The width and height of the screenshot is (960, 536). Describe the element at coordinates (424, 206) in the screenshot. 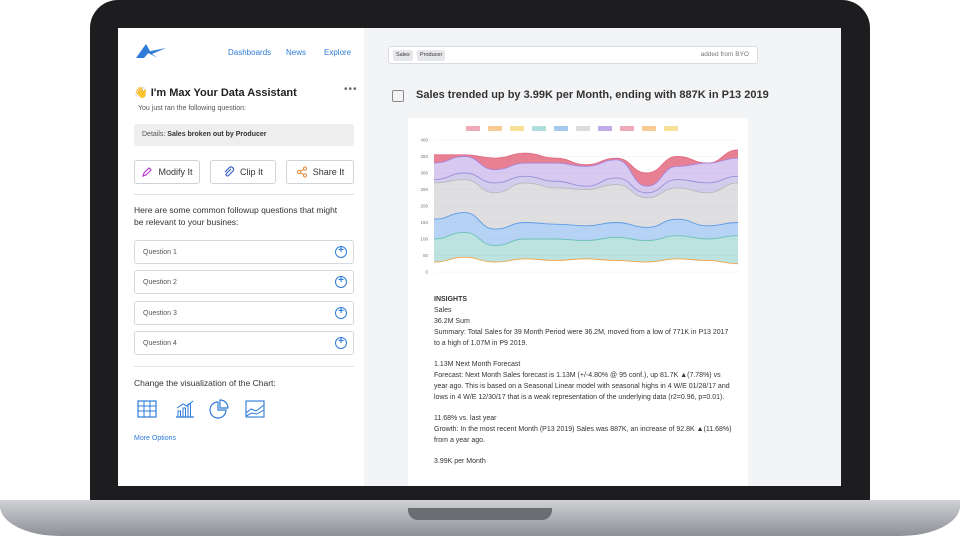

I see `y-tick-label: 200` at that location.